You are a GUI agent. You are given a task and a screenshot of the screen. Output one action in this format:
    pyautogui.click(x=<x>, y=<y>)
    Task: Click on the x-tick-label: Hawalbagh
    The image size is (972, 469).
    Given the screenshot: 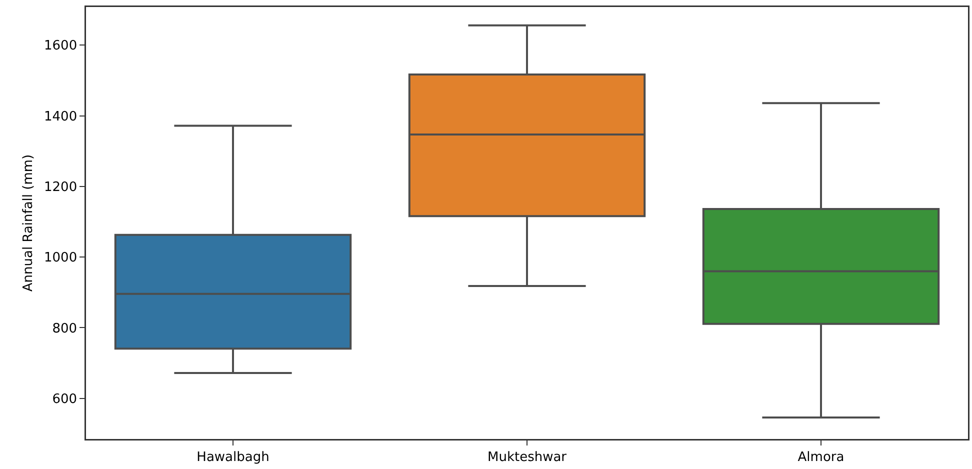 What is the action you would take?
    pyautogui.click(x=233, y=457)
    